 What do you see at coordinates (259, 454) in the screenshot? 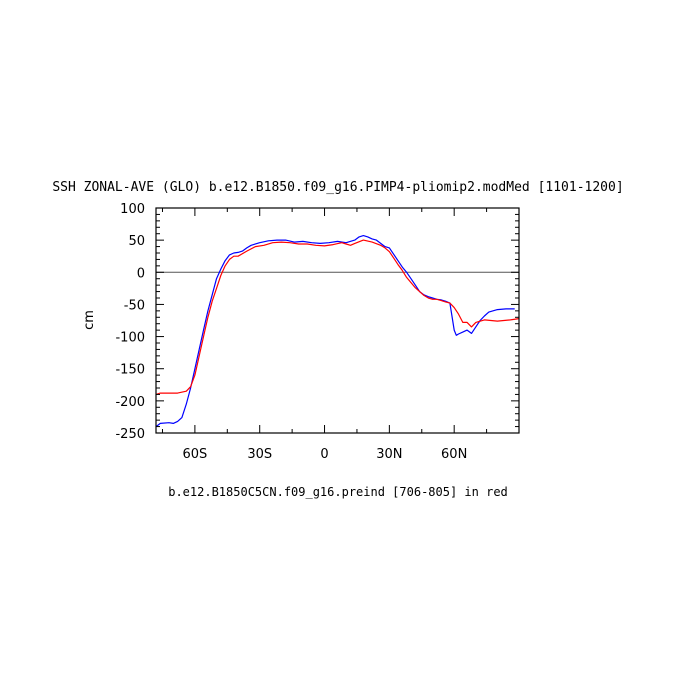
I see `x-tick-label: 30S` at bounding box center [259, 454].